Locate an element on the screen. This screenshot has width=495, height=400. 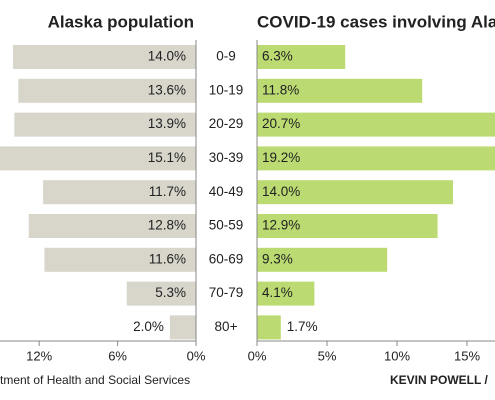
value-label: 13.9% is located at coordinates (167, 123).